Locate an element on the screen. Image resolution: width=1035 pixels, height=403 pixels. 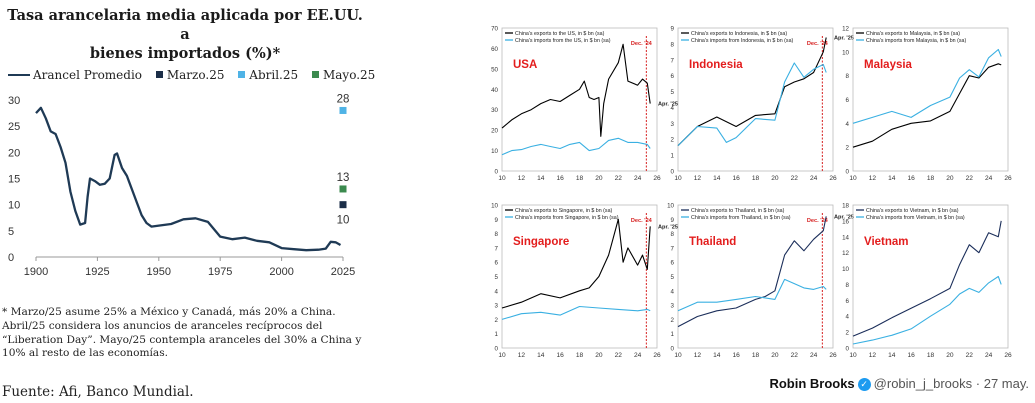
y-tick-label: 2 is located at coordinates (497, 320).